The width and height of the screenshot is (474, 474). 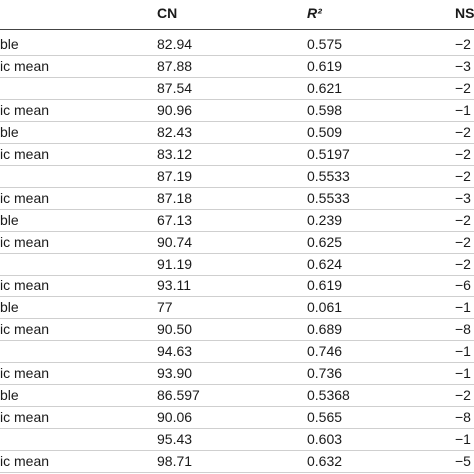 What do you see at coordinates (175, 65) in the screenshot?
I see `cn-value: 87.88` at bounding box center [175, 65].